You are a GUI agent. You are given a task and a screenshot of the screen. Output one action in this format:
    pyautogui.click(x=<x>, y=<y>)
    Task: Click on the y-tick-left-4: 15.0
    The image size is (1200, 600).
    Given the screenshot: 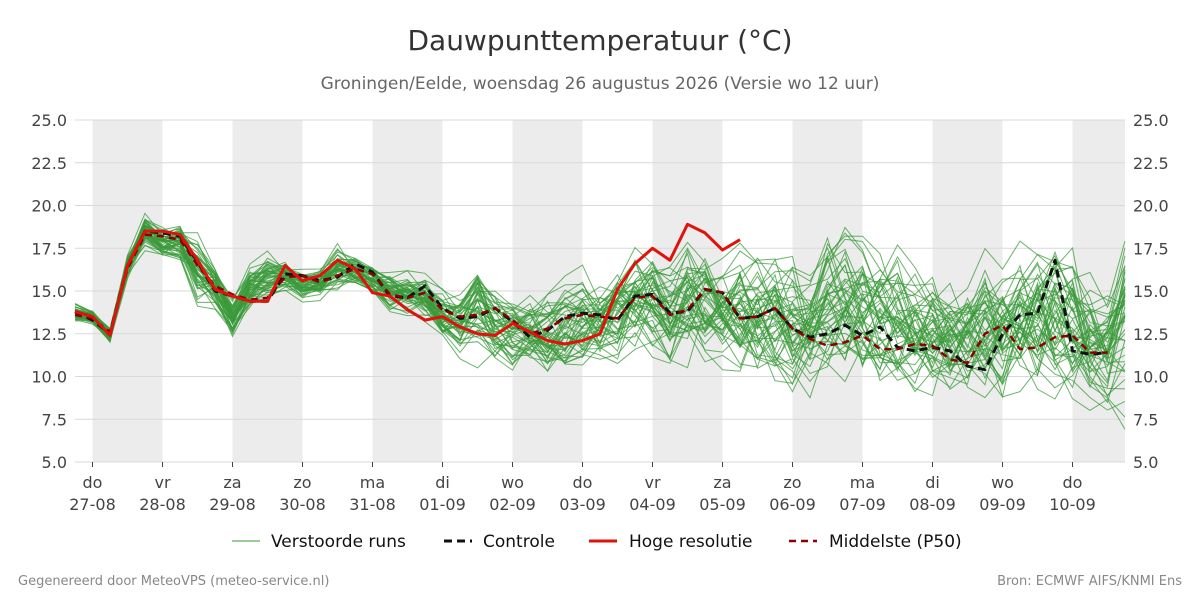 What is the action you would take?
    pyautogui.click(x=49, y=291)
    